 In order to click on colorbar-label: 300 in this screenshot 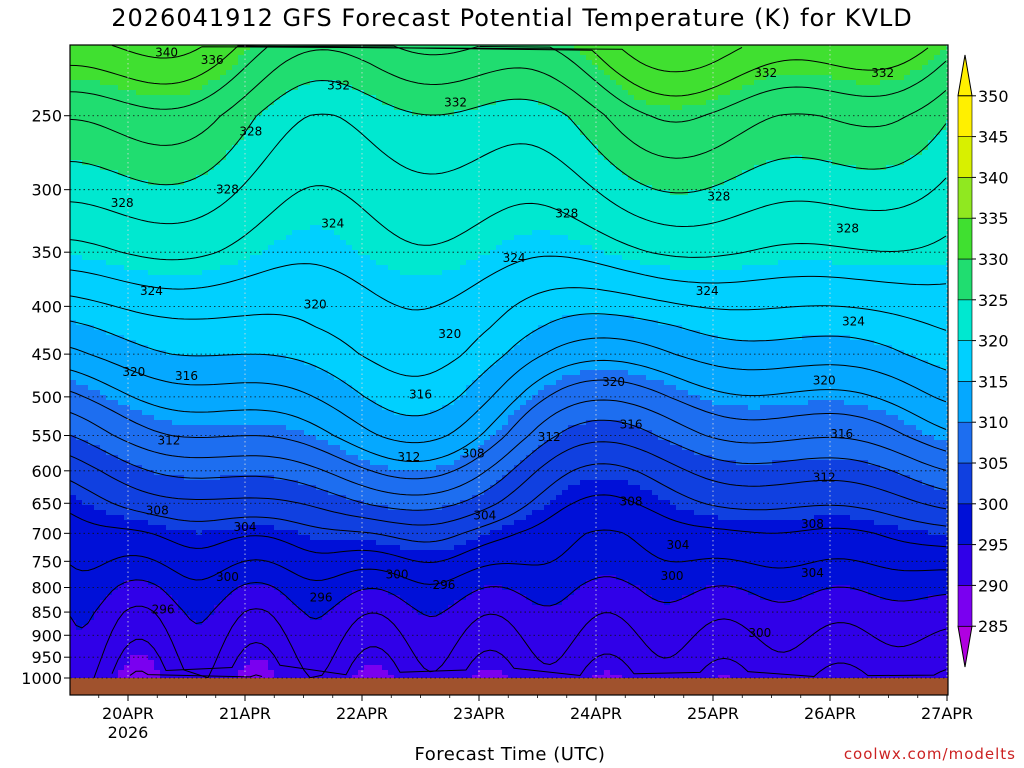, I will do `click(993, 504)`.